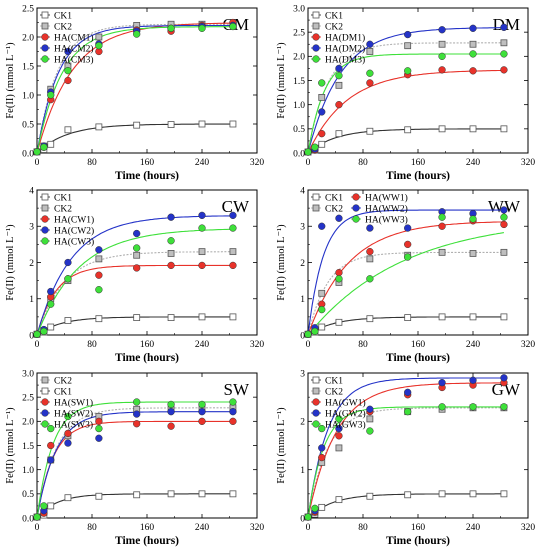 Image resolution: width=535 pixels, height=550 pixels. I want to click on legend-label: HA(CM3), so click(74, 59).